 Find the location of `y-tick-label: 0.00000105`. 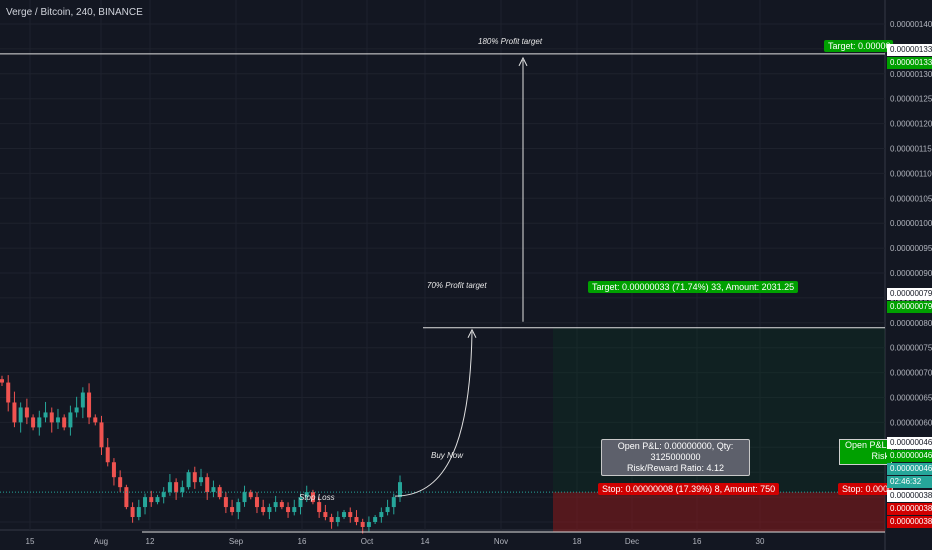

y-tick-label: 0.00000105 is located at coordinates (911, 198).